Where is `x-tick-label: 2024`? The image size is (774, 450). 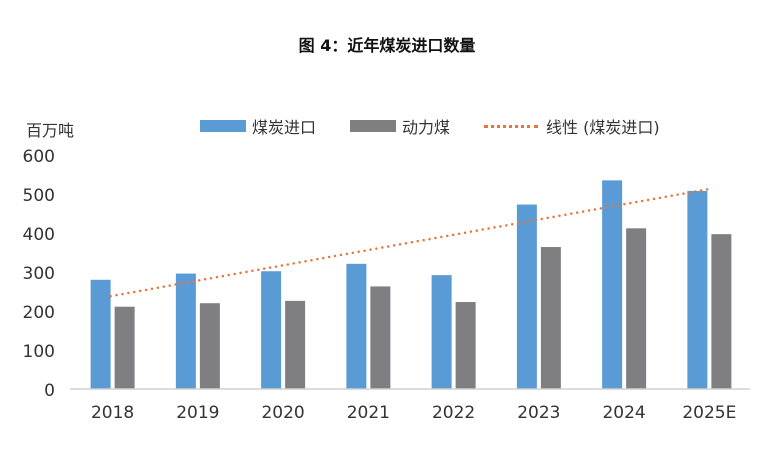 x-tick-label: 2024 is located at coordinates (623, 413).